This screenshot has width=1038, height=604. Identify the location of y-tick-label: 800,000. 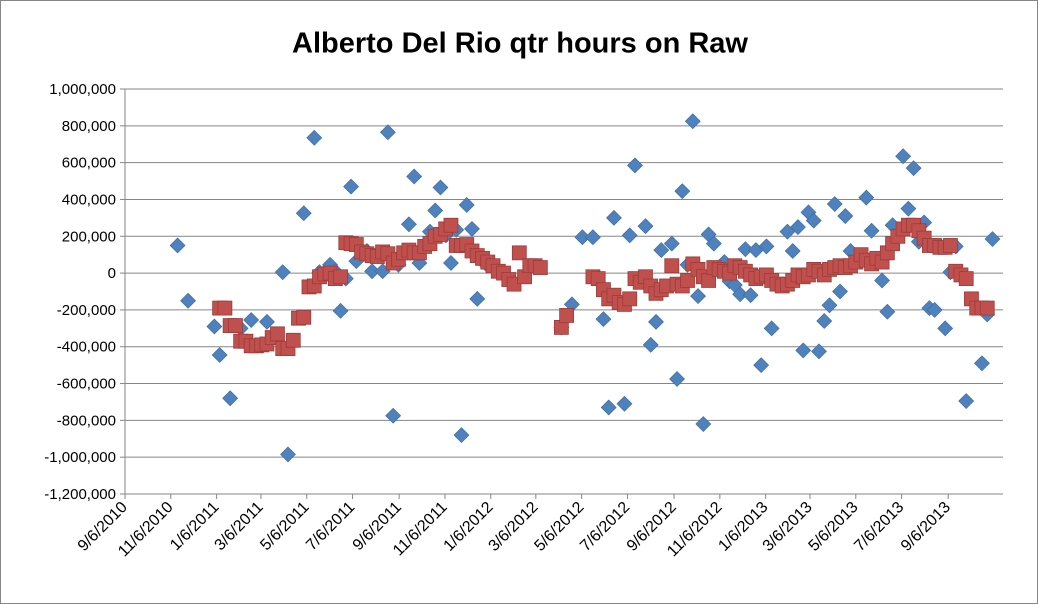
(89, 126).